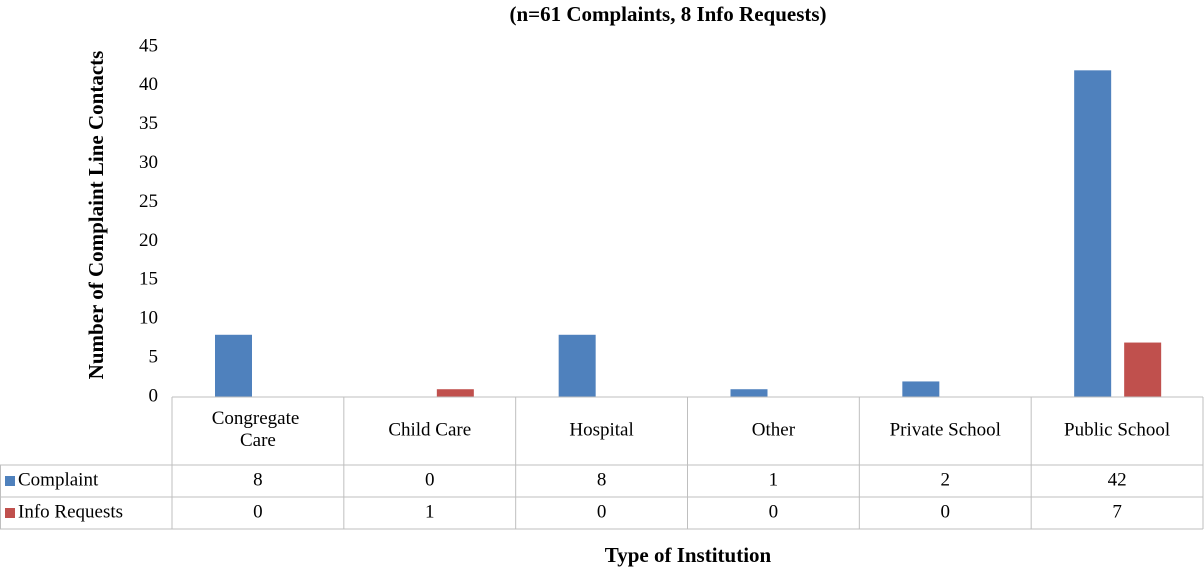 Image resolution: width=1204 pixels, height=576 pixels. Describe the element at coordinates (946, 479) in the screenshot. I see `table-value: 2` at that location.